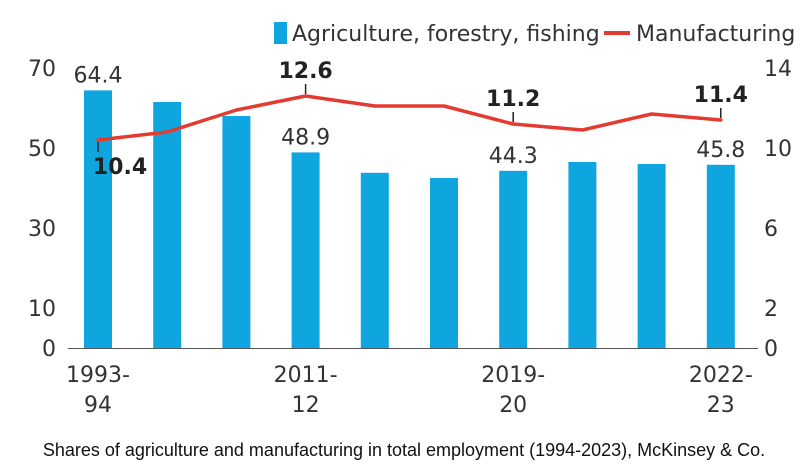 This screenshot has height=472, width=808. I want to click on y-left-tick-30: 30, so click(42, 229).